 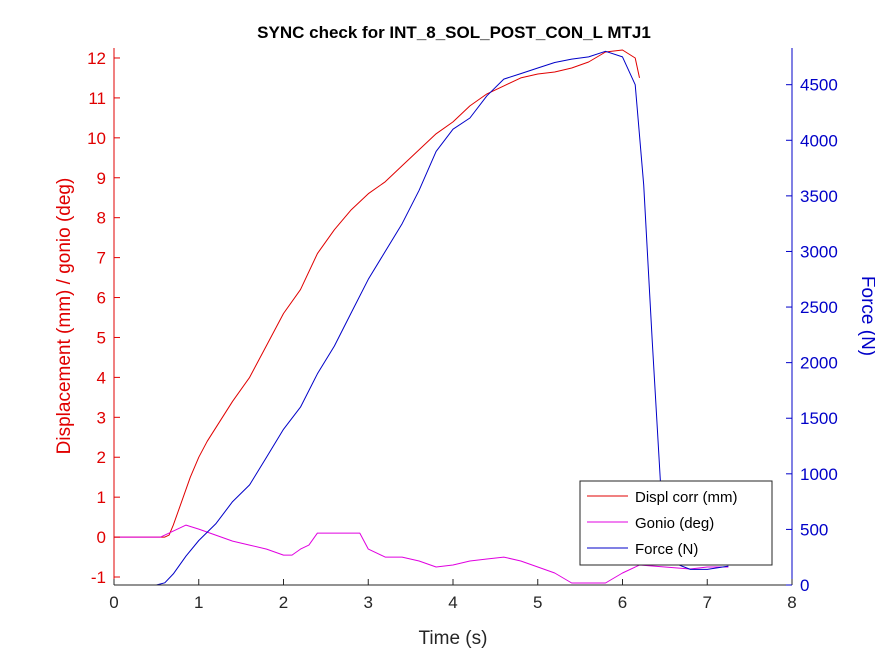 I want to click on y-left-tick-label: 8, so click(x=101, y=218).